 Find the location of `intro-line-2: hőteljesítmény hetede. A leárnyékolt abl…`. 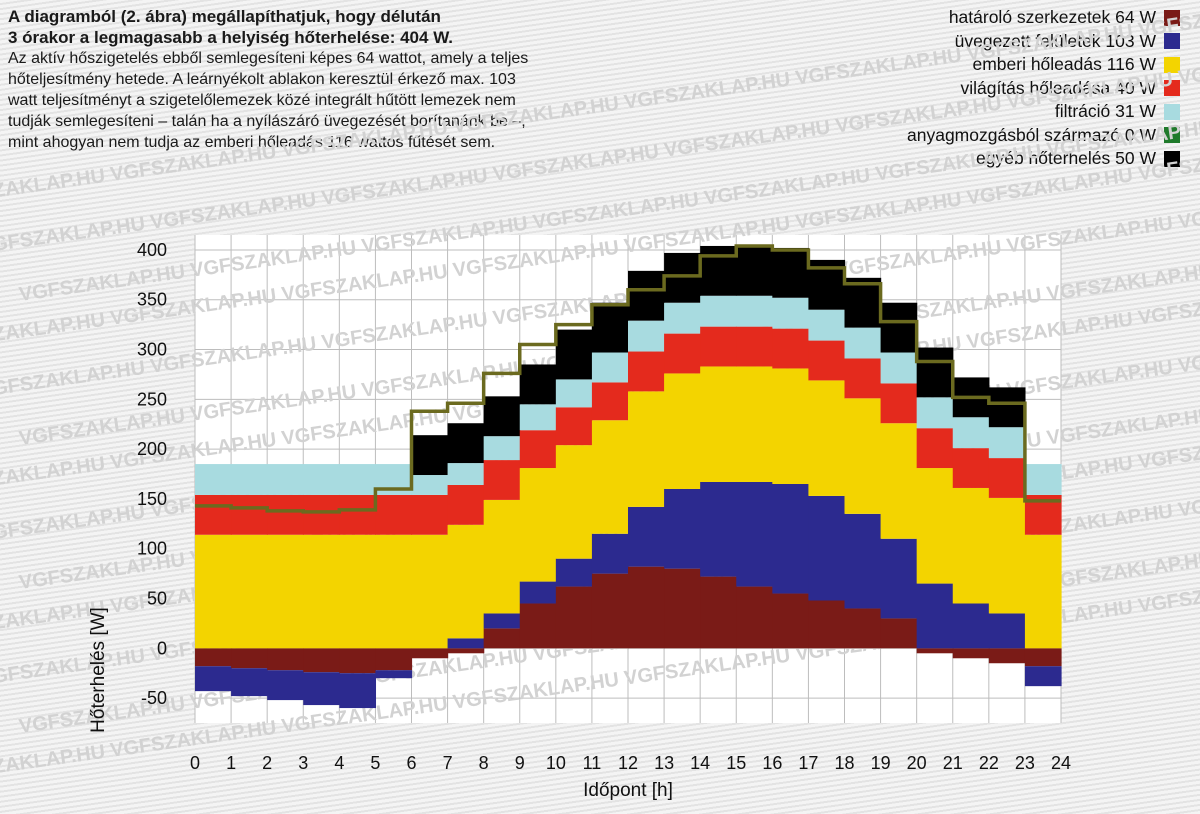

intro-line-2: hőteljesítmény hetede. A leárnyékolt abl… is located at coordinates (262, 79).